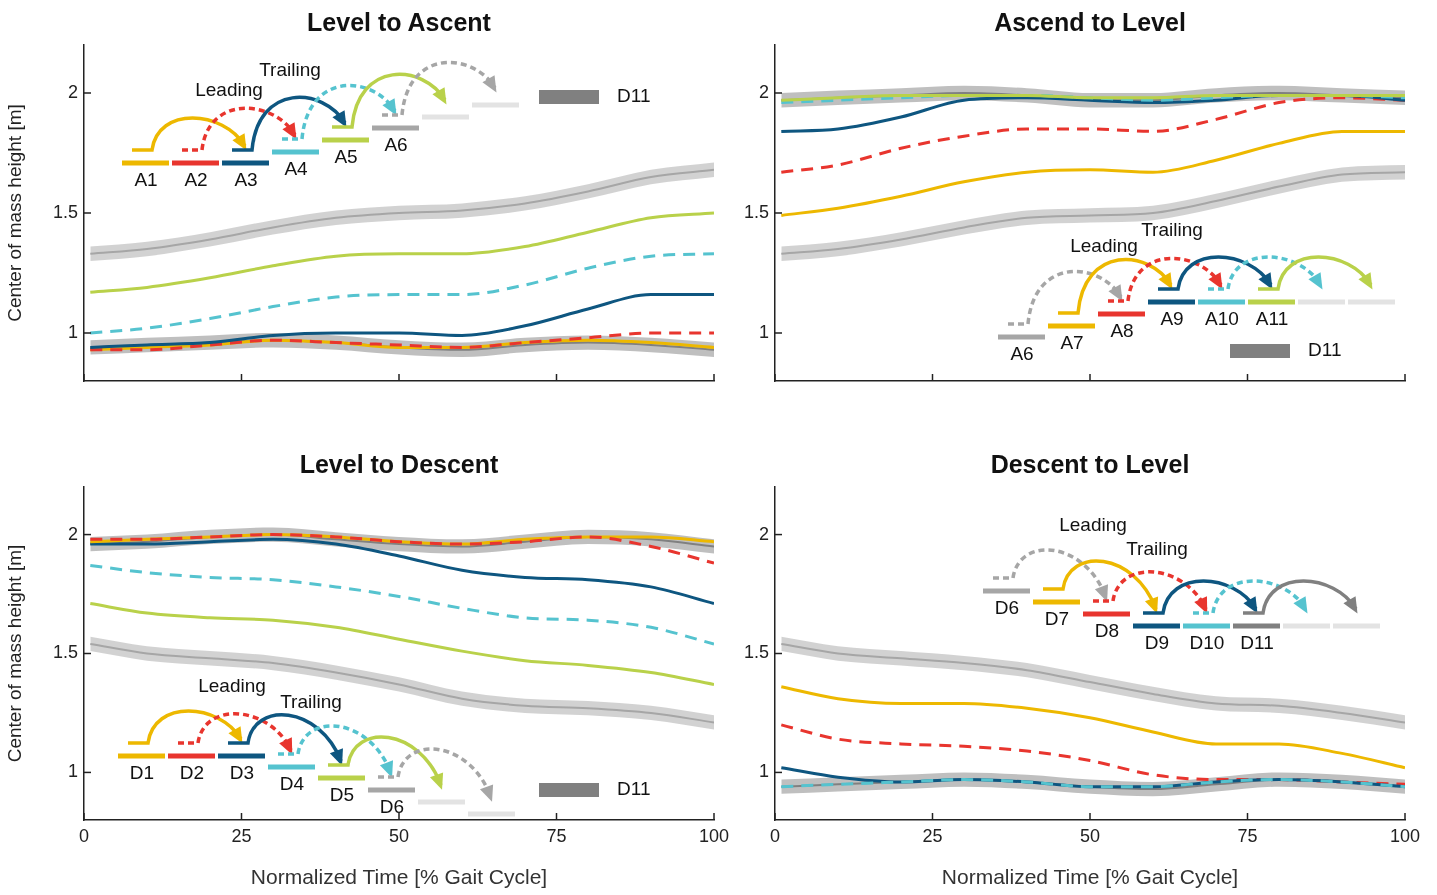 Image resolution: width=1437 pixels, height=895 pixels. I want to click on annotation: D4, so click(292, 784).